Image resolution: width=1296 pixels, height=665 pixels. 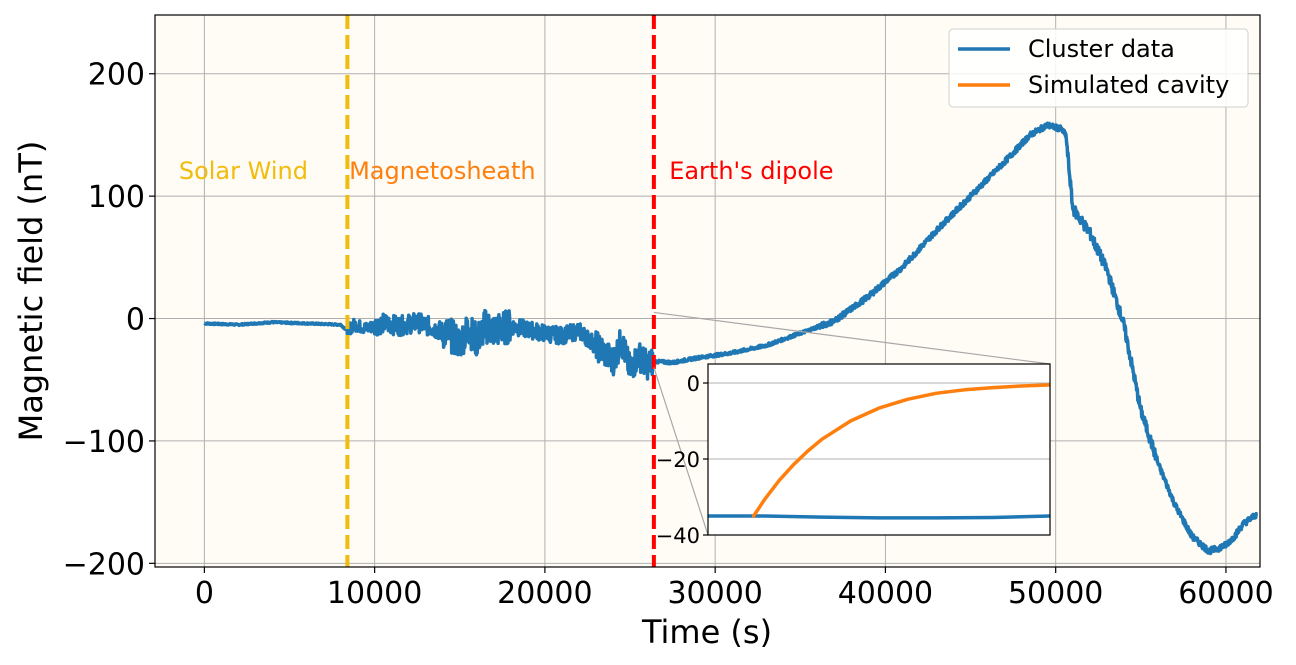 I want to click on inset-connectors, so click(x=852, y=423).